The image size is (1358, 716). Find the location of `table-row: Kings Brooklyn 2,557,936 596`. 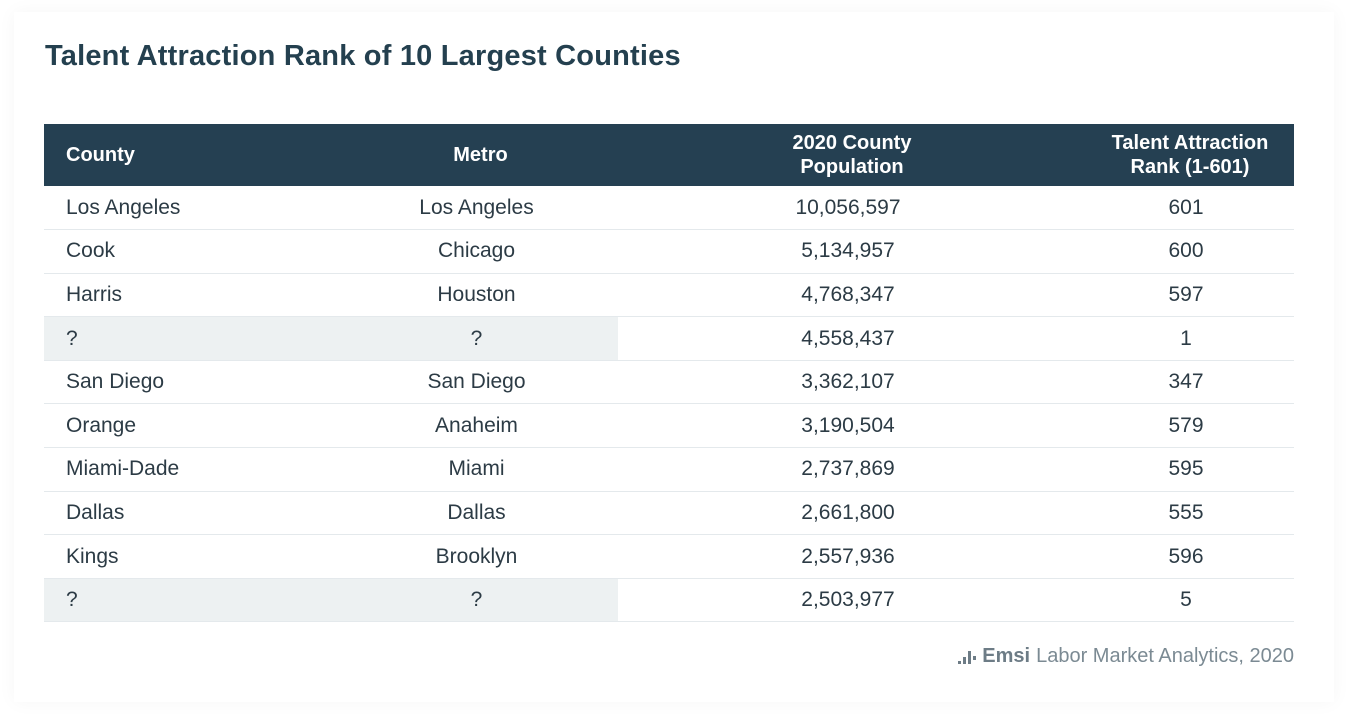

table-row: Kings Brooklyn 2,557,936 596 is located at coordinates (669, 556).